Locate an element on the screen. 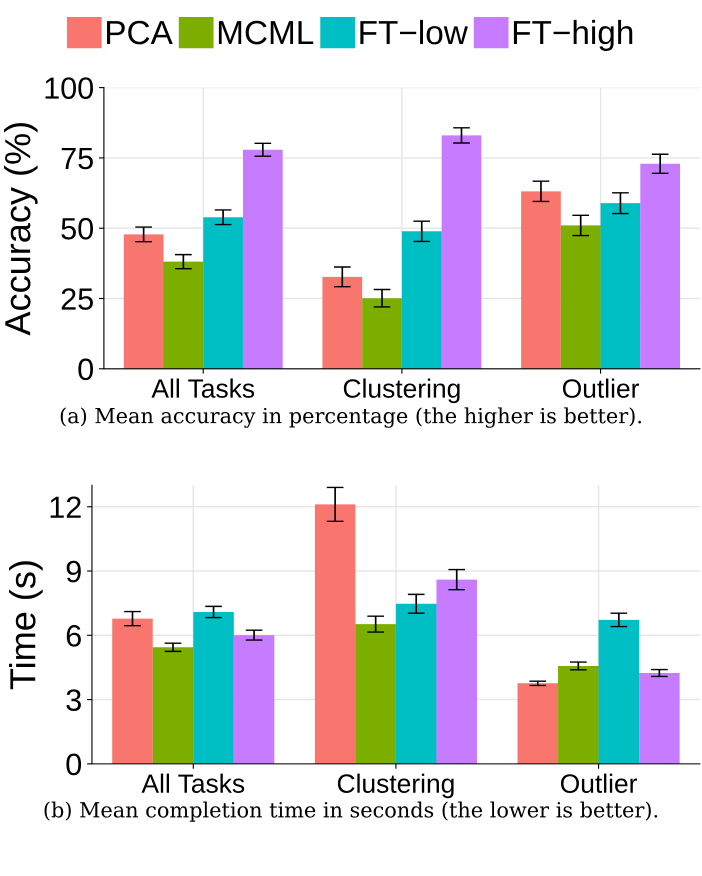 Image resolution: width=702 pixels, height=876 pixels. y-axis-title: Time (s) is located at coordinates (26, 625).